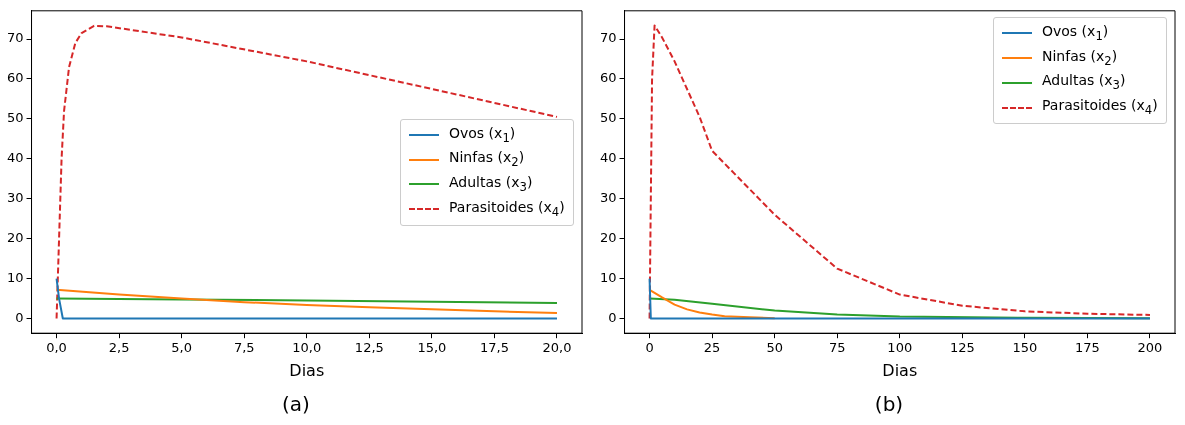  I want to click on x-tick-label: 25, so click(712, 348).